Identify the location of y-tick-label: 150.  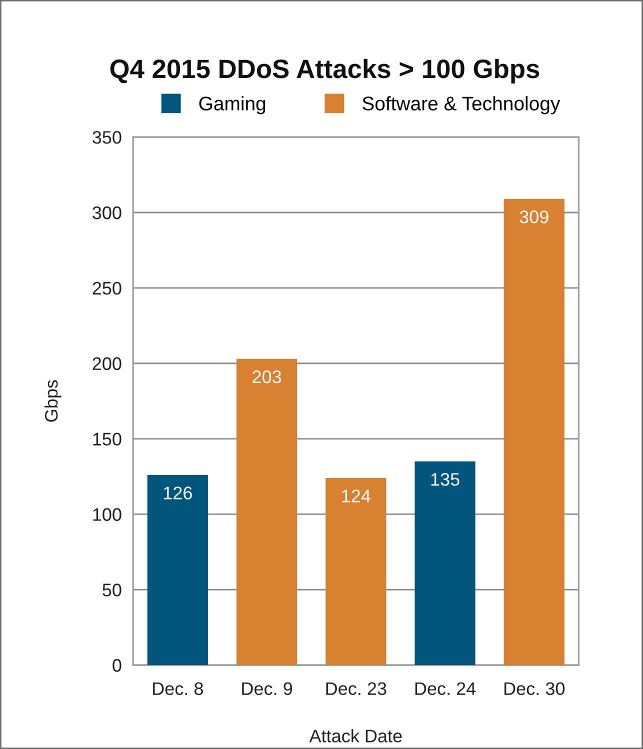
(107, 439).